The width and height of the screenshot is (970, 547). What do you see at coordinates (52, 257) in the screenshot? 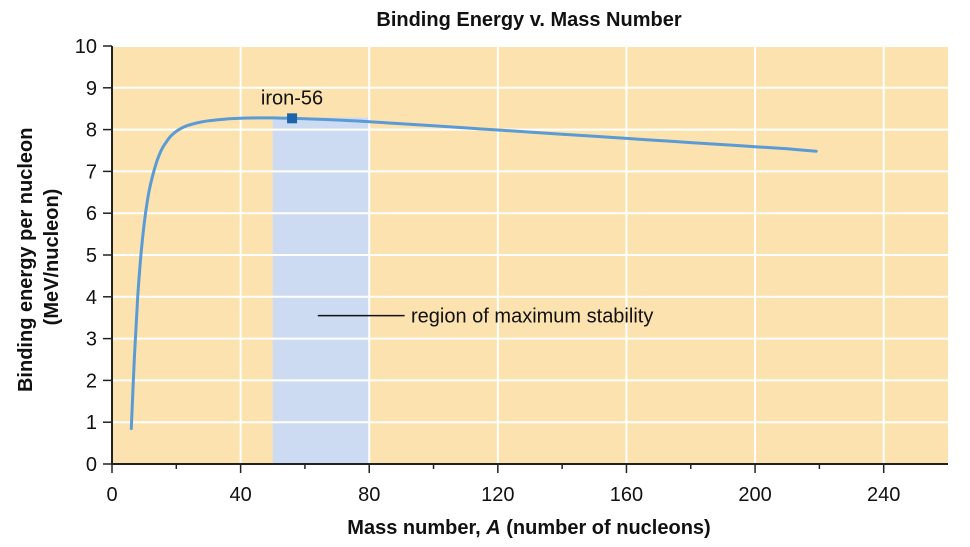
I see `y-axis-label-line: (MeV/nucleon)` at bounding box center [52, 257].